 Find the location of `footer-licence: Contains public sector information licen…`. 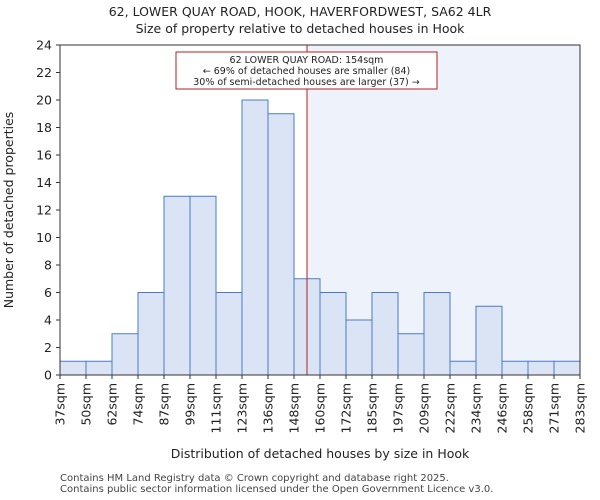

footer-licence: Contains public sector information licen… is located at coordinates (277, 489).